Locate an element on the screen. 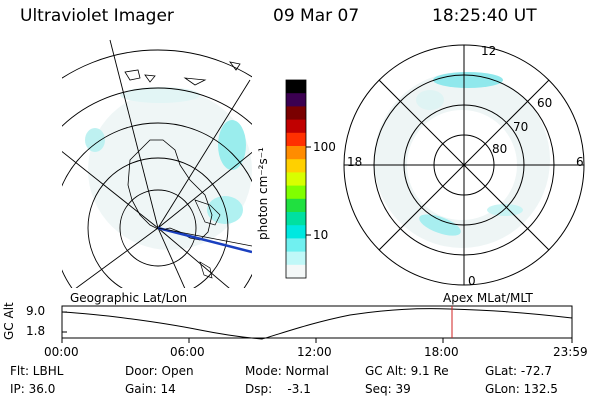  mlt-label-18: 18 is located at coordinates (355, 162).